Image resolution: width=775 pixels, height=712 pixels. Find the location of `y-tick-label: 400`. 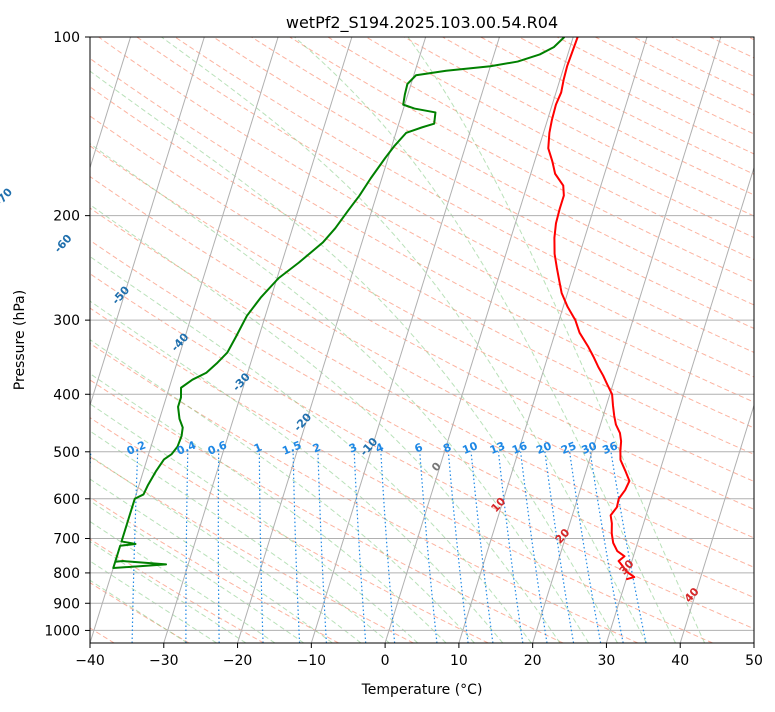

y-tick-label: 400 is located at coordinates (66, 395).